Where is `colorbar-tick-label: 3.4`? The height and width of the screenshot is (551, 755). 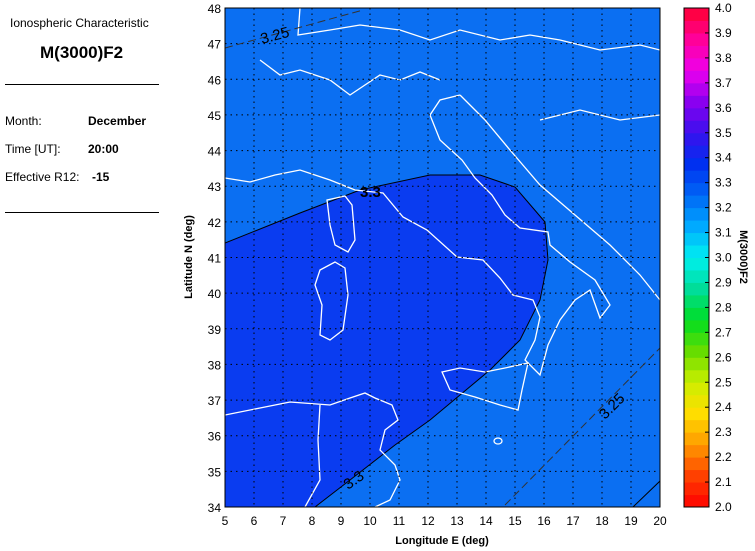
colorbar-tick-label: 3.4 is located at coordinates (723, 158).